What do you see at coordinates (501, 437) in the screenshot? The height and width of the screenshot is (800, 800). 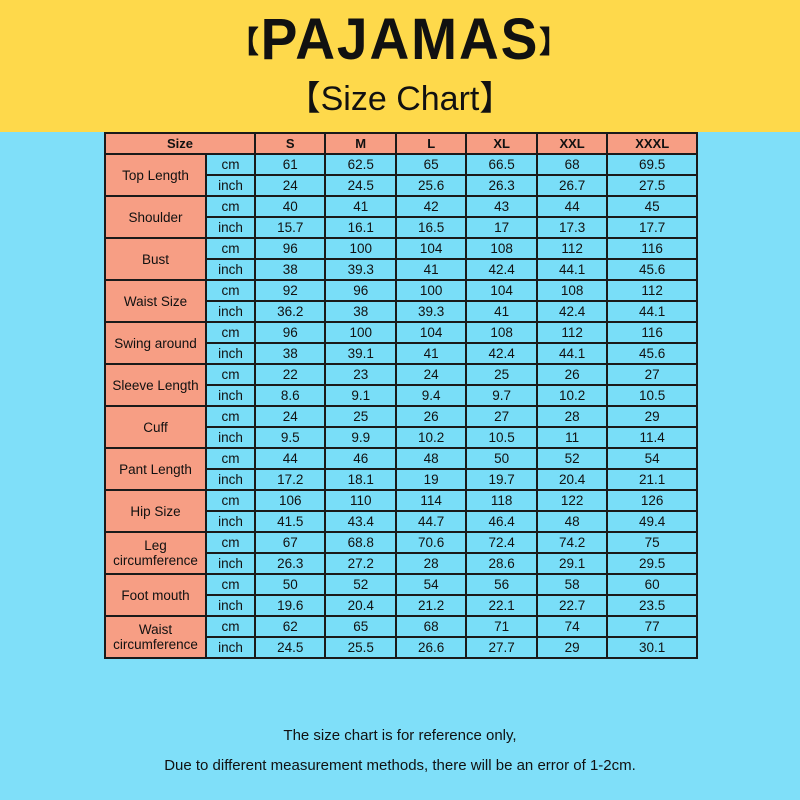 I see `value-cell: 10.5` at bounding box center [501, 437].